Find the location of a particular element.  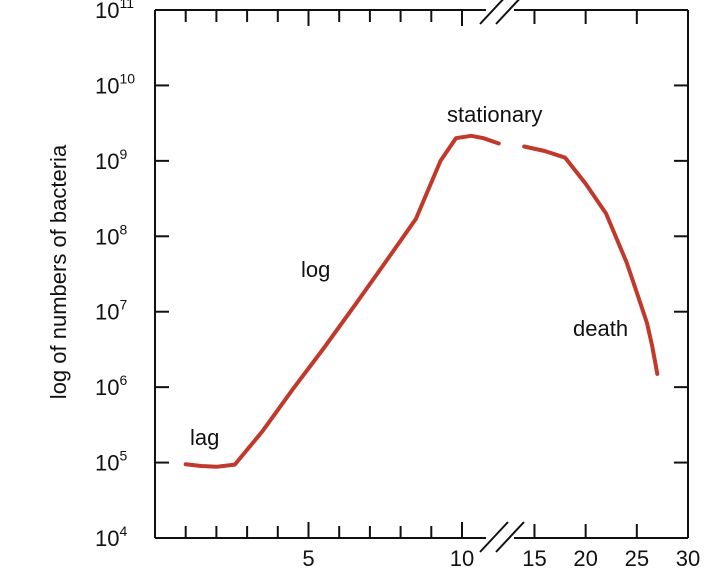

y-tick-label: 10⁷ is located at coordinates (111, 311).